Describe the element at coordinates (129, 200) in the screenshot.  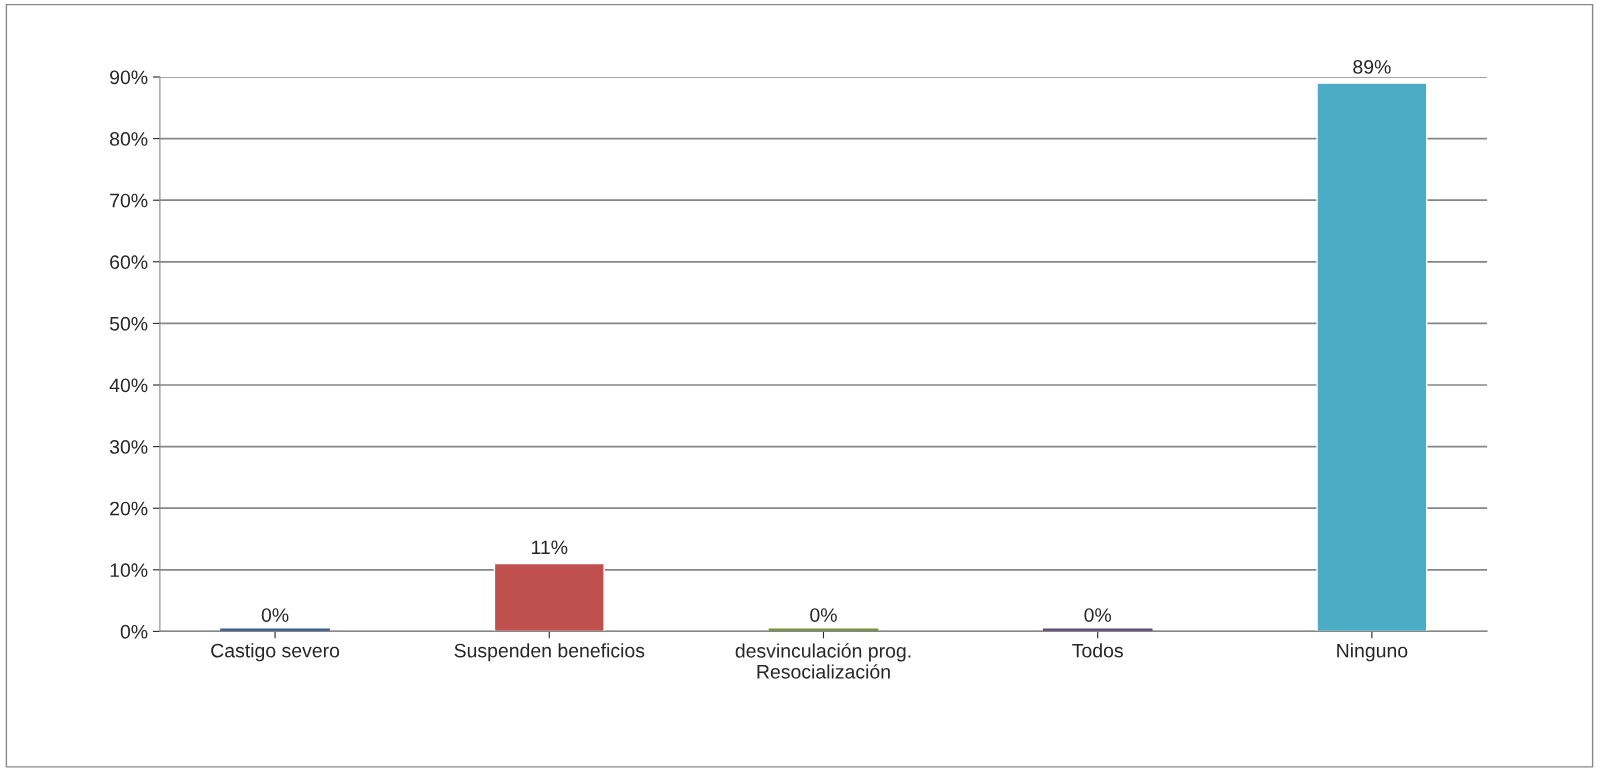
I see `y-tick-label: 70%` at that location.